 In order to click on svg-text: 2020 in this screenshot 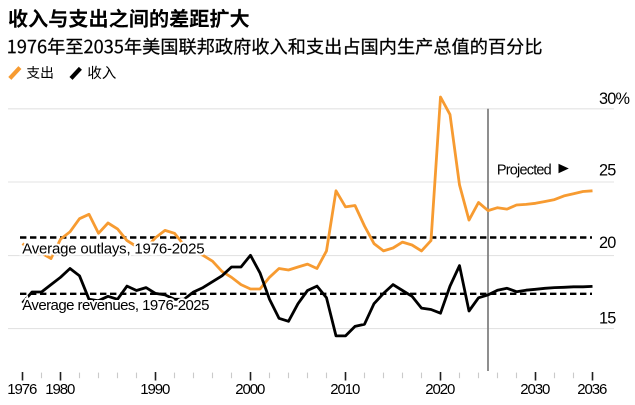, I will do `click(440, 389)`.